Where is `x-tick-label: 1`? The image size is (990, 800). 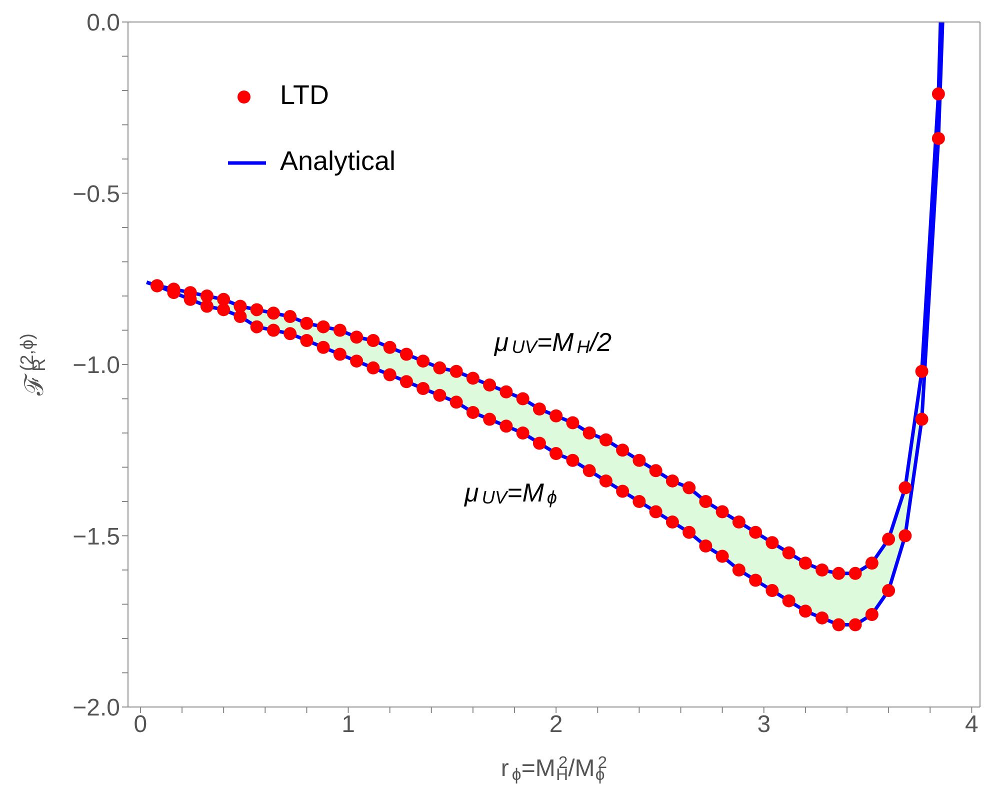 x-tick-label: 1 is located at coordinates (348, 724).